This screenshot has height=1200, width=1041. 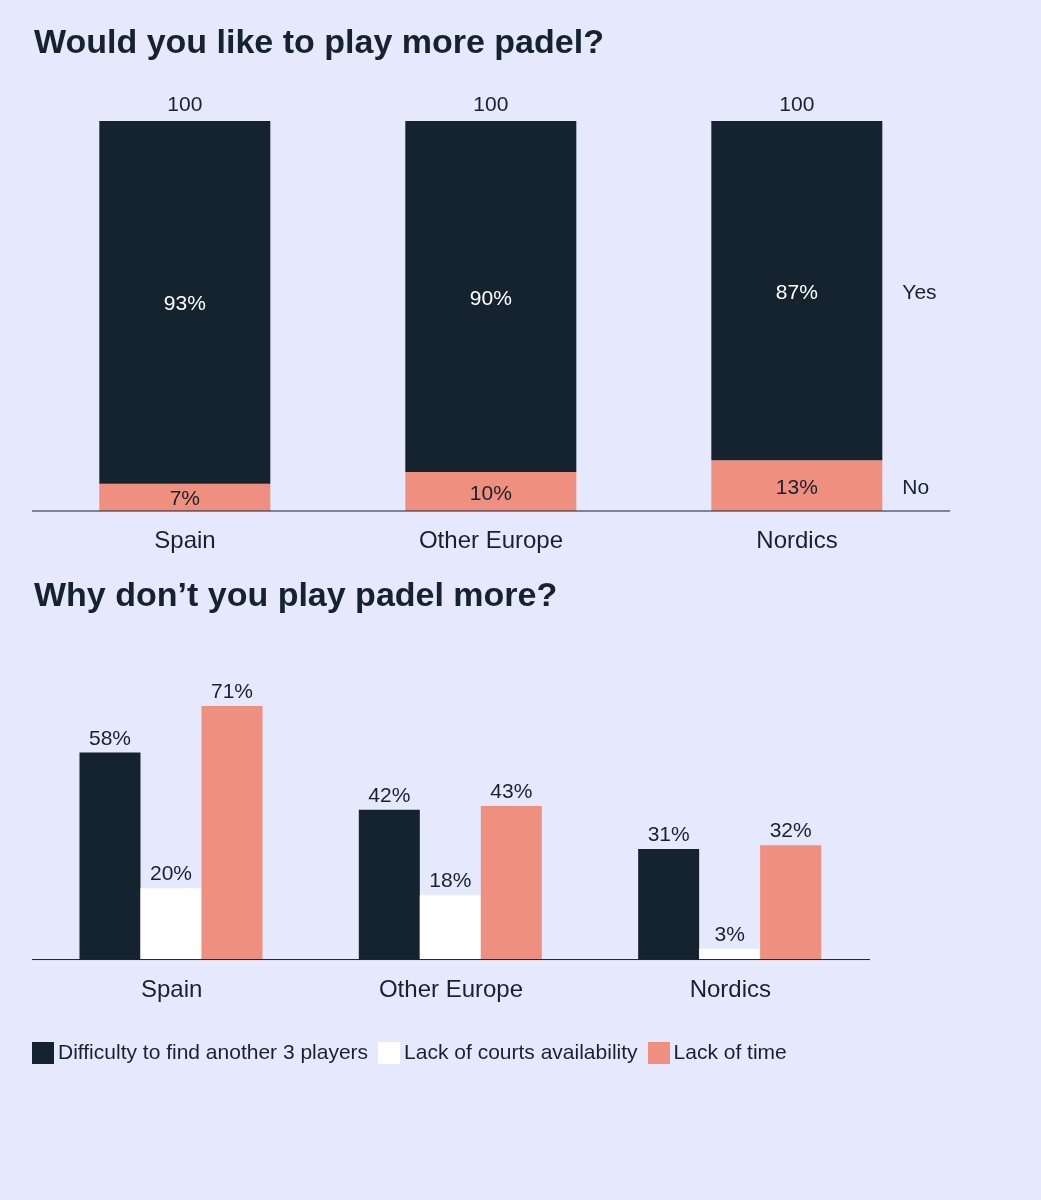 I want to click on data-label: 32%, so click(x=790, y=830).